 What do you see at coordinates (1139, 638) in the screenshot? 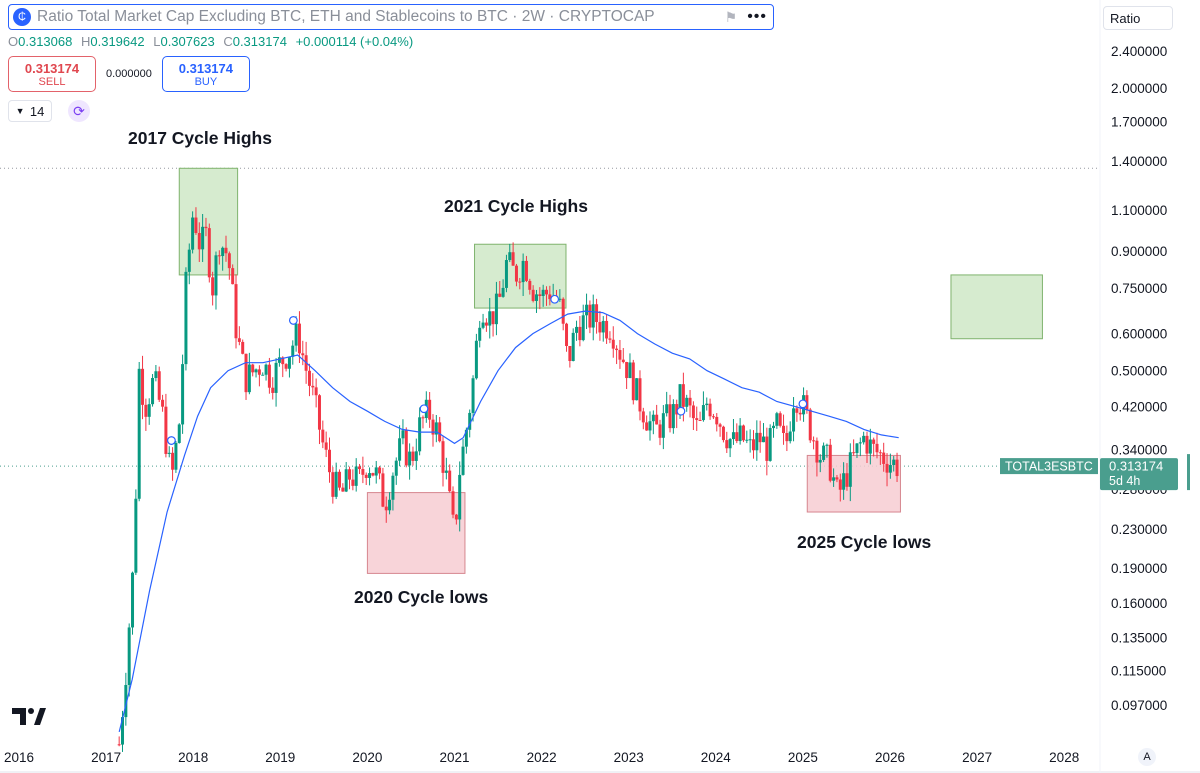
I see `y-tick-label: 0.135000` at bounding box center [1139, 638].